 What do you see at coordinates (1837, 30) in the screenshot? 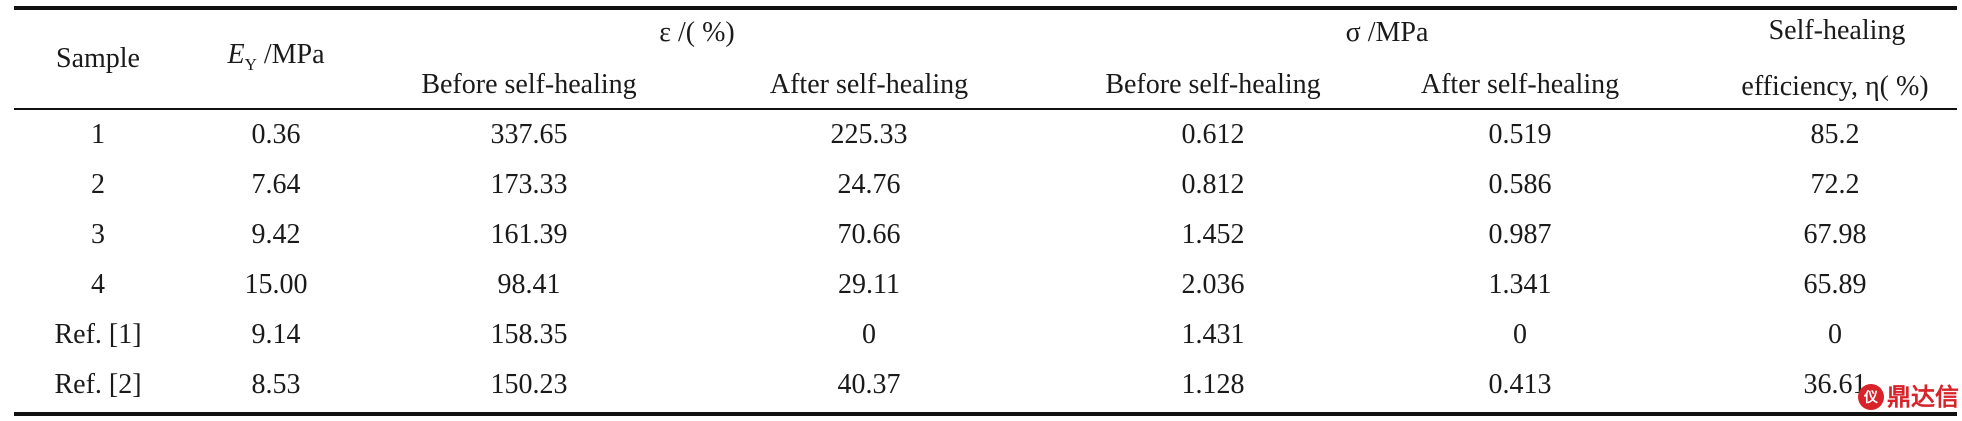
I see `header-efficiency-line1: Self-healing` at bounding box center [1837, 30].